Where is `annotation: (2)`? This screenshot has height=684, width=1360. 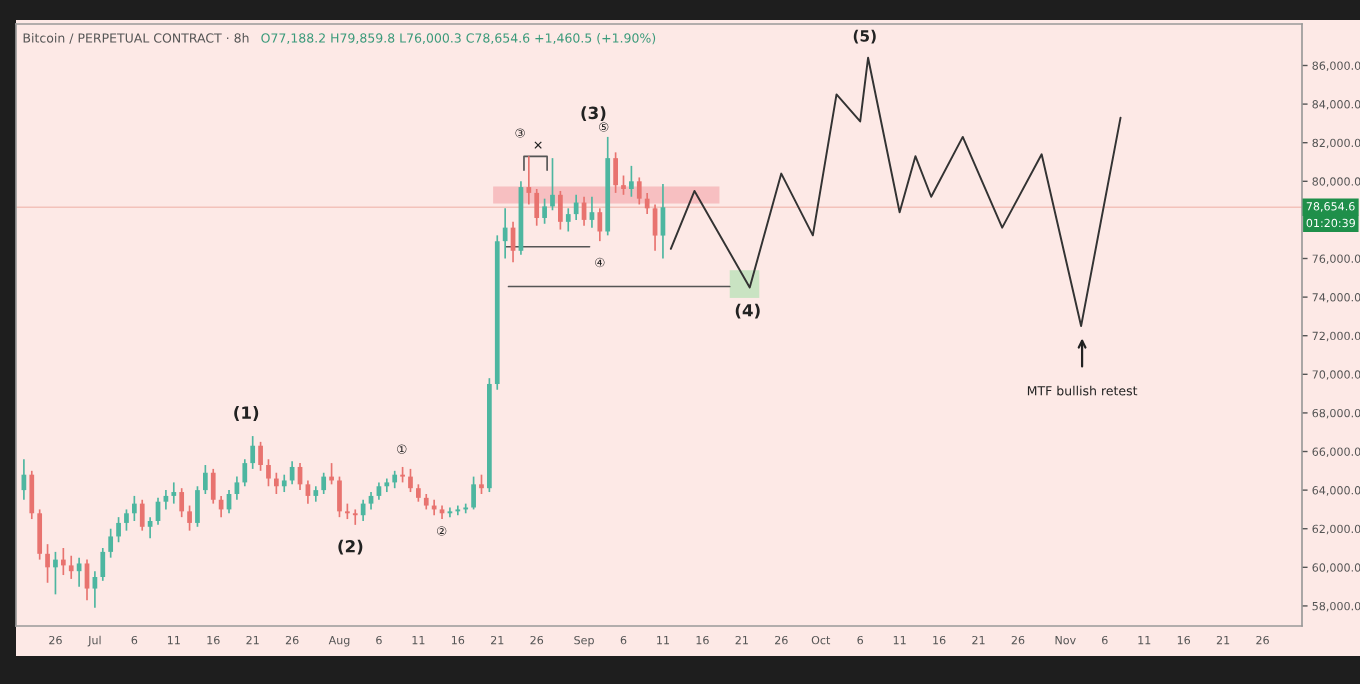
annotation: (2) is located at coordinates (350, 547).